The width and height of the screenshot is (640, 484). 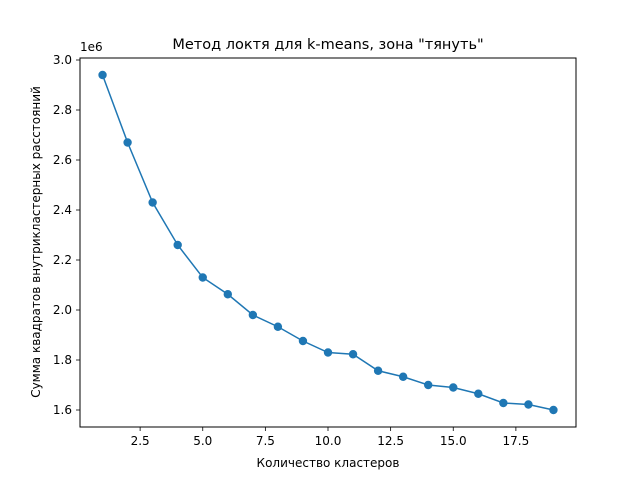 What do you see at coordinates (62, 110) in the screenshot?
I see `y-tick-label: 2.8` at bounding box center [62, 110].